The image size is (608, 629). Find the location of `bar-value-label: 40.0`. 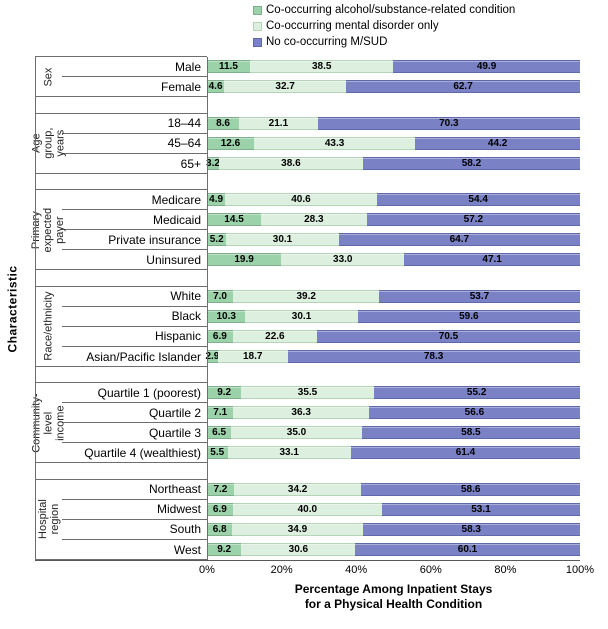

bar-value-label: 40.0 is located at coordinates (307, 509).